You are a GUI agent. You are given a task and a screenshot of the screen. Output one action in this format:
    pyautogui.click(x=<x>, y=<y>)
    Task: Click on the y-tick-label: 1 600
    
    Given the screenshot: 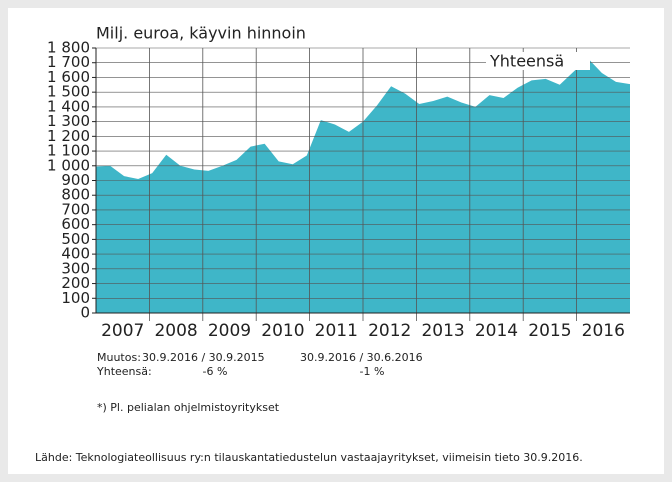 What is the action you would take?
    pyautogui.click(x=68, y=77)
    